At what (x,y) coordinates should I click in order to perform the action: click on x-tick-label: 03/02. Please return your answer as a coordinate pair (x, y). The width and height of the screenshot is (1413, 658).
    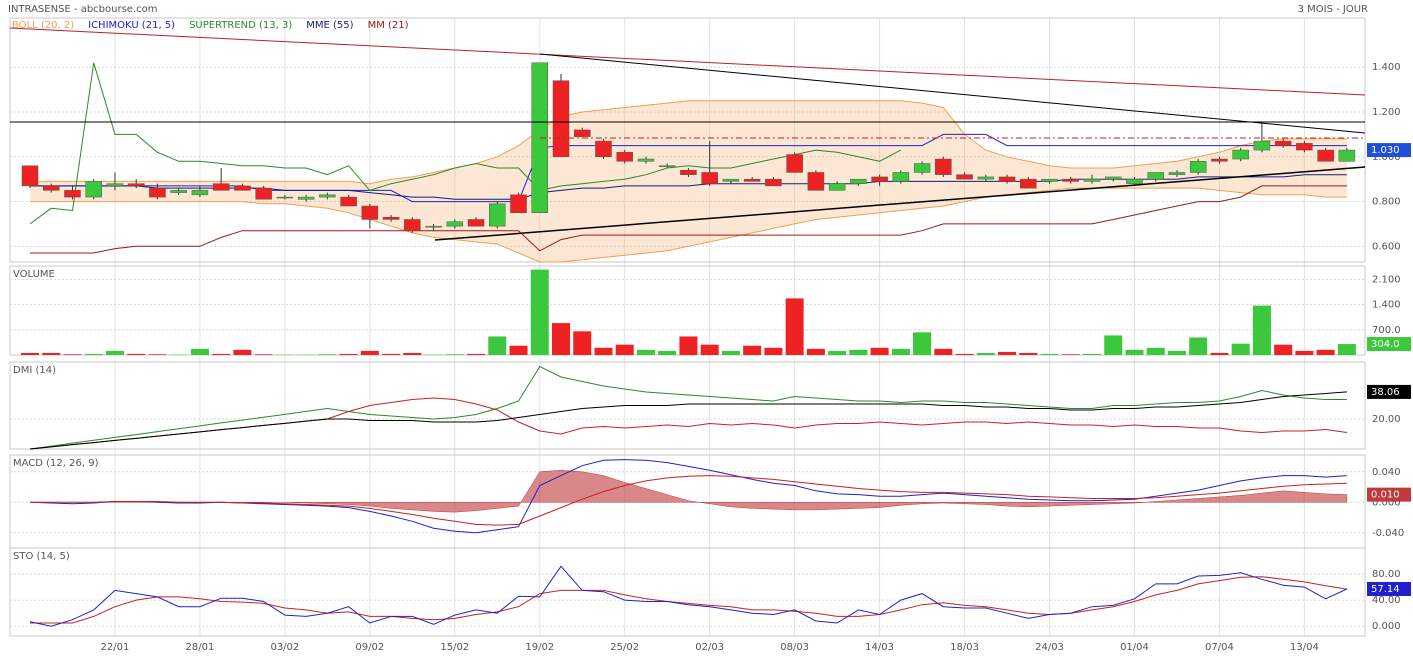
    Looking at the image, I should click on (284, 647).